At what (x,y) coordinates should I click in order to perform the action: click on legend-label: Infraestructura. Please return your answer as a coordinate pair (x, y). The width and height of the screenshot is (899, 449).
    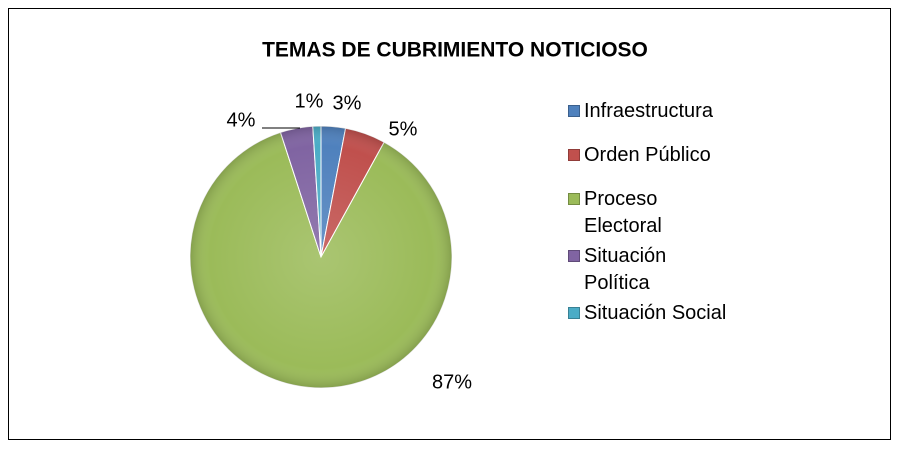
    Looking at the image, I should click on (648, 111).